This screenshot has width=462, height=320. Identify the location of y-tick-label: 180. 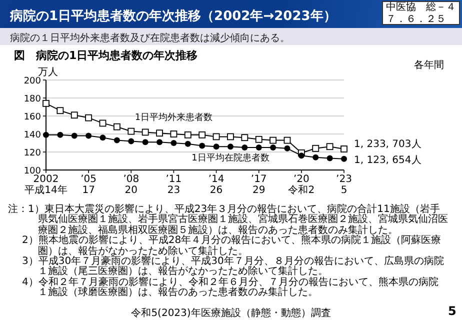
(33, 99).